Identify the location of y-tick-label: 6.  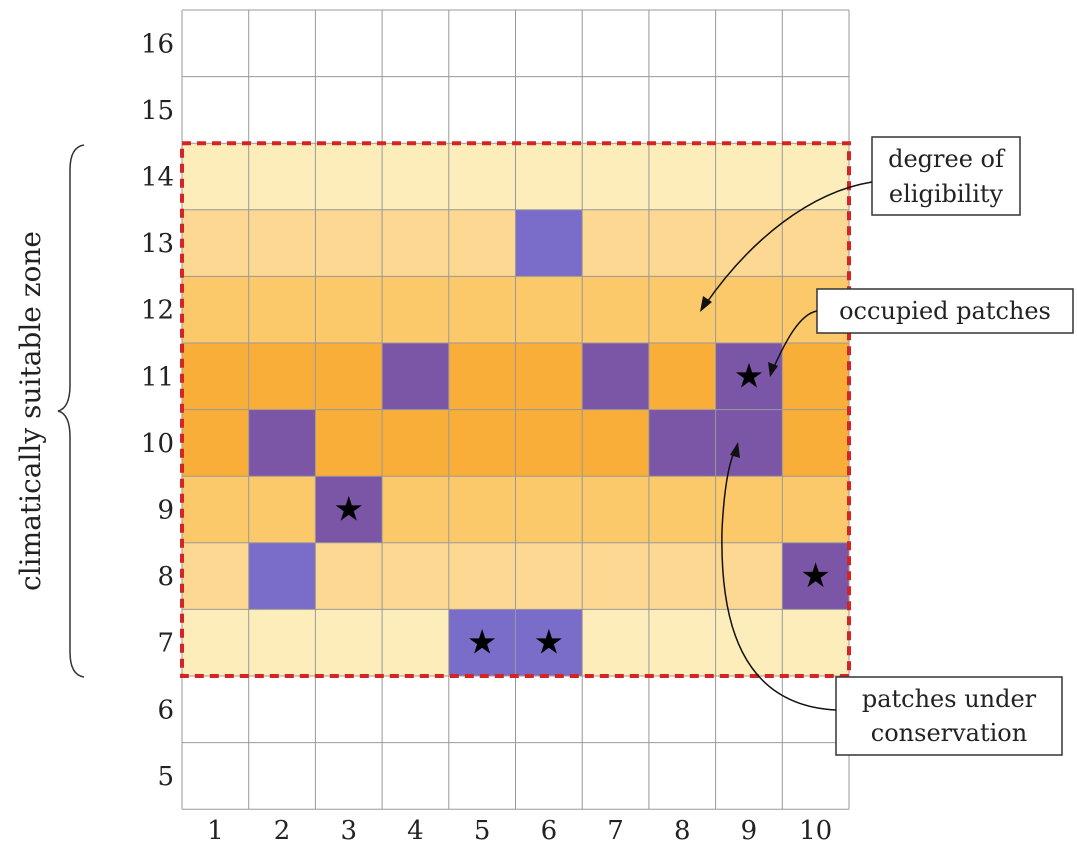
(165, 710).